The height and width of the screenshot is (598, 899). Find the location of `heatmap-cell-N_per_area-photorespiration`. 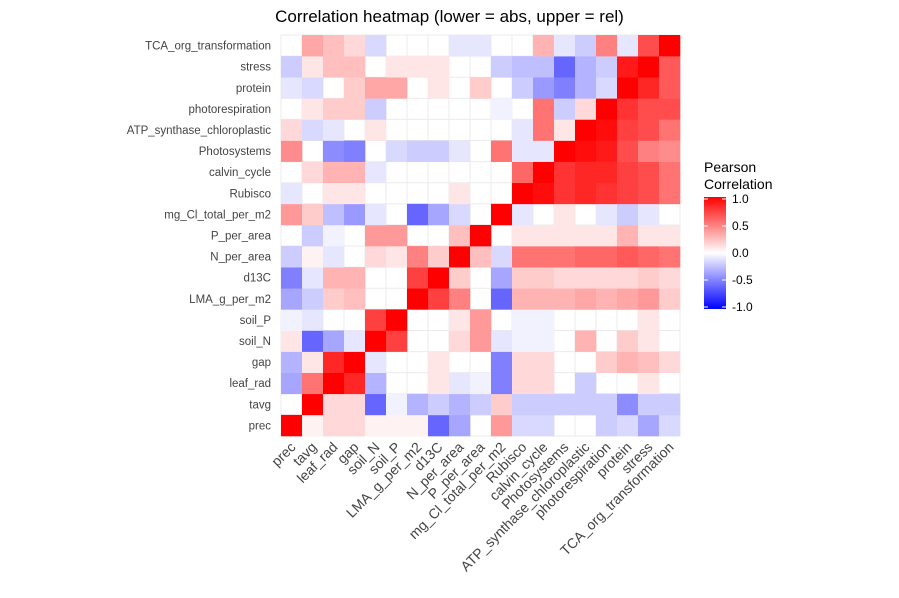

heatmap-cell-N_per_area-photorespiration is located at coordinates (607, 257).